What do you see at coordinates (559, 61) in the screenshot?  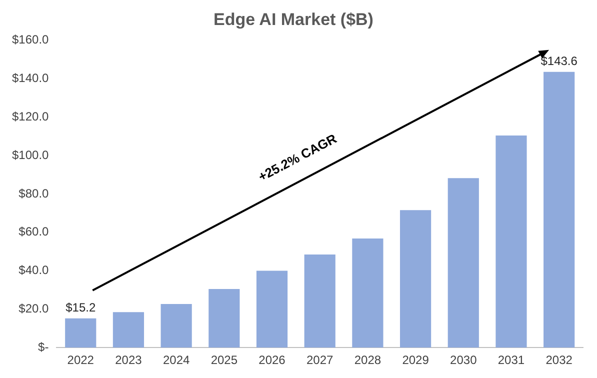 I see `data-label: $143.6` at bounding box center [559, 61].